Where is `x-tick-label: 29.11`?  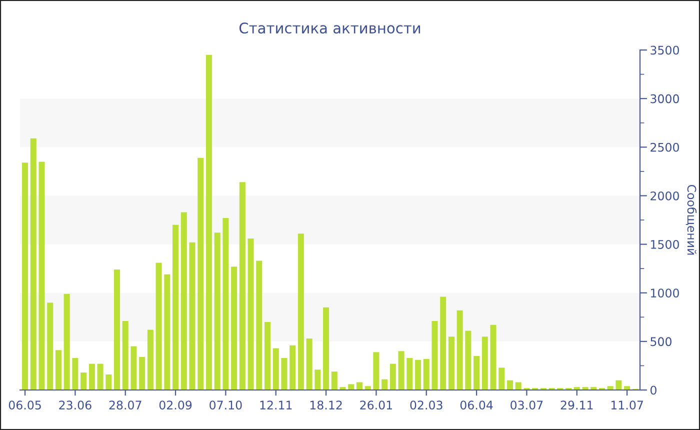 x-tick-label: 29.11 is located at coordinates (576, 405).